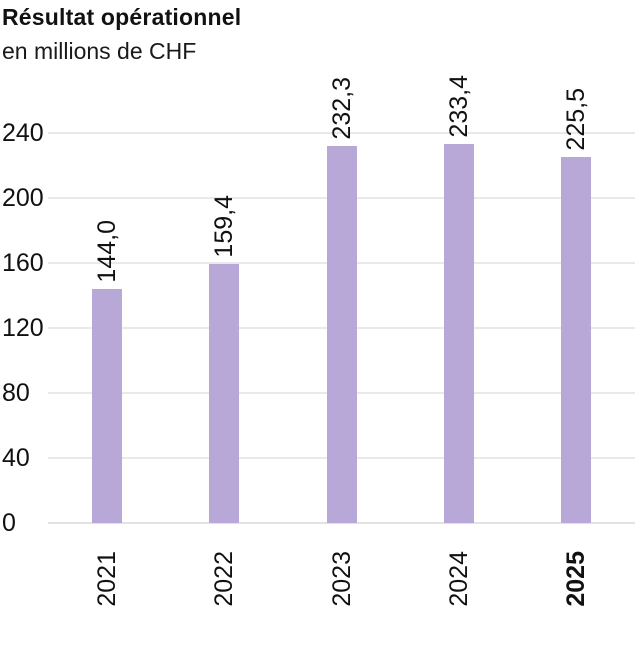  Describe the element at coordinates (458, 333) in the screenshot. I see `bar-2024` at that location.